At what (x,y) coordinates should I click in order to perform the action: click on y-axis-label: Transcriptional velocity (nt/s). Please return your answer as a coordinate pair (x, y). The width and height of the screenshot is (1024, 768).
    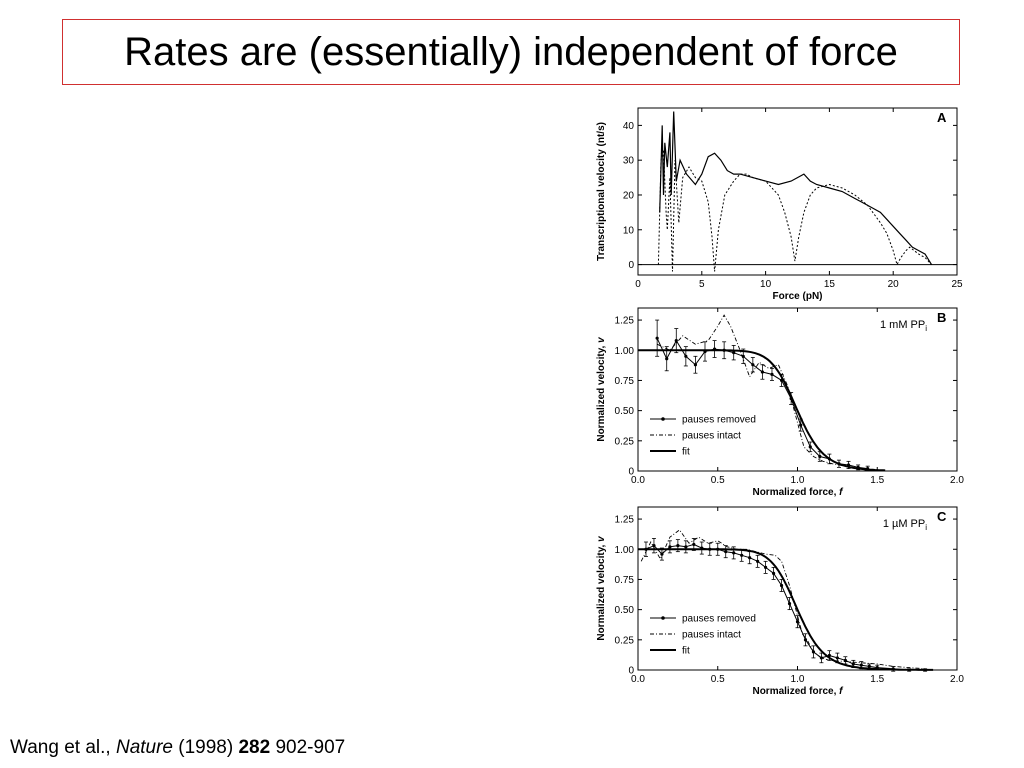
    Looking at the image, I should click on (601, 191).